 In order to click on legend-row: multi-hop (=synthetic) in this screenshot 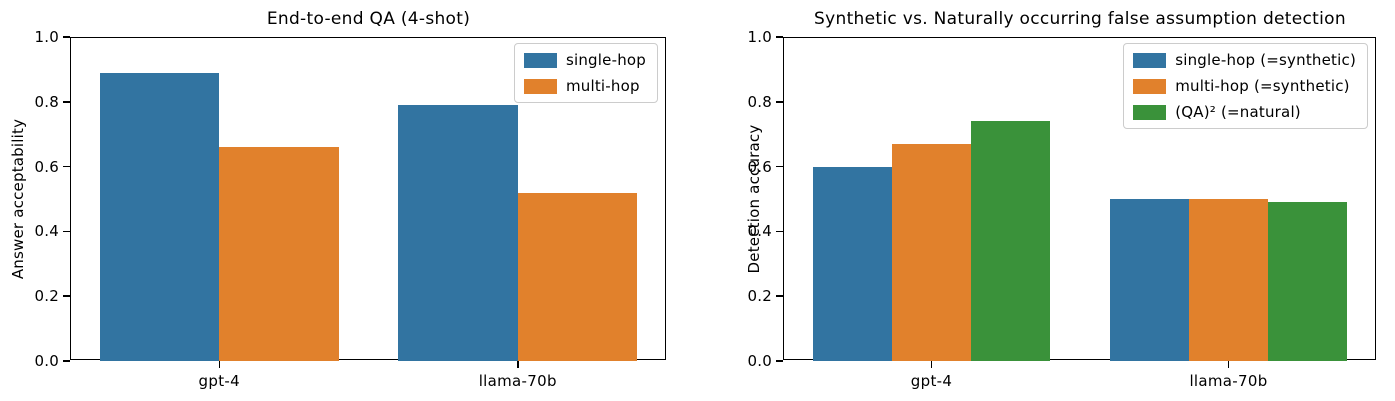, I will do `click(1244, 86)`.